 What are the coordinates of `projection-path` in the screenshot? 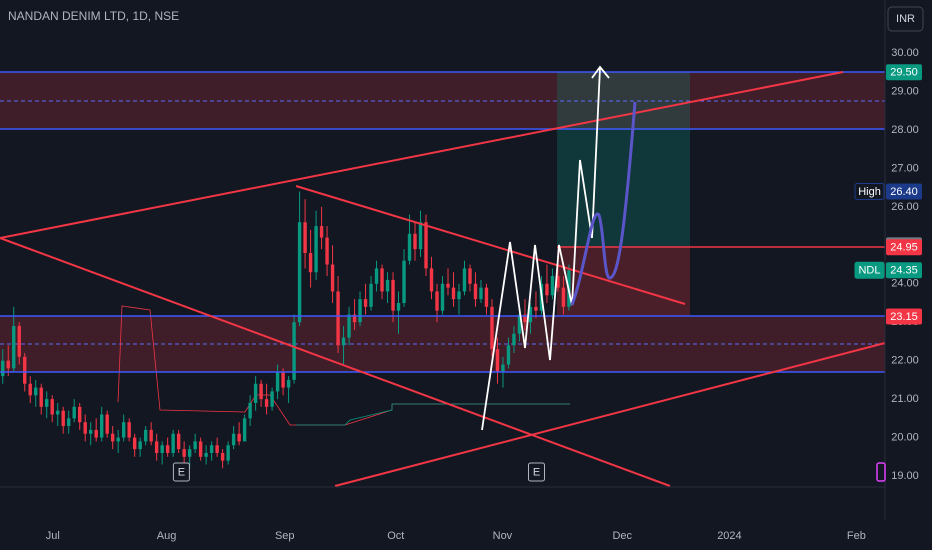 It's located at (541, 249).